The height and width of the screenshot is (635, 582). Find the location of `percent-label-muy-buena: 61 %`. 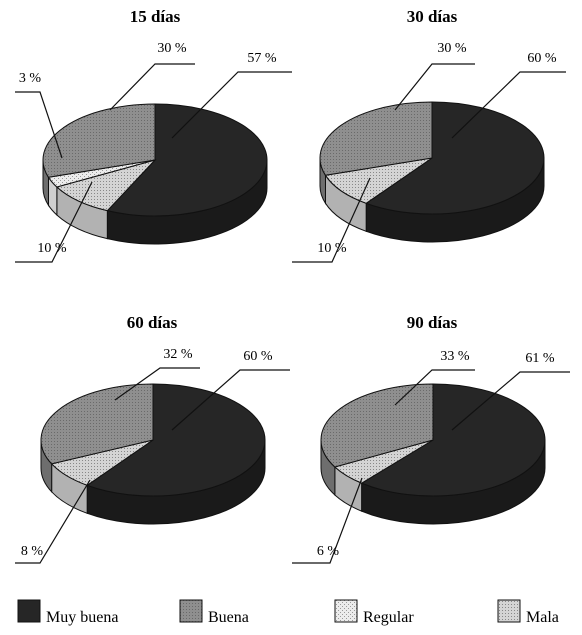

percent-label-muy-buena: 61 % is located at coordinates (540, 358).